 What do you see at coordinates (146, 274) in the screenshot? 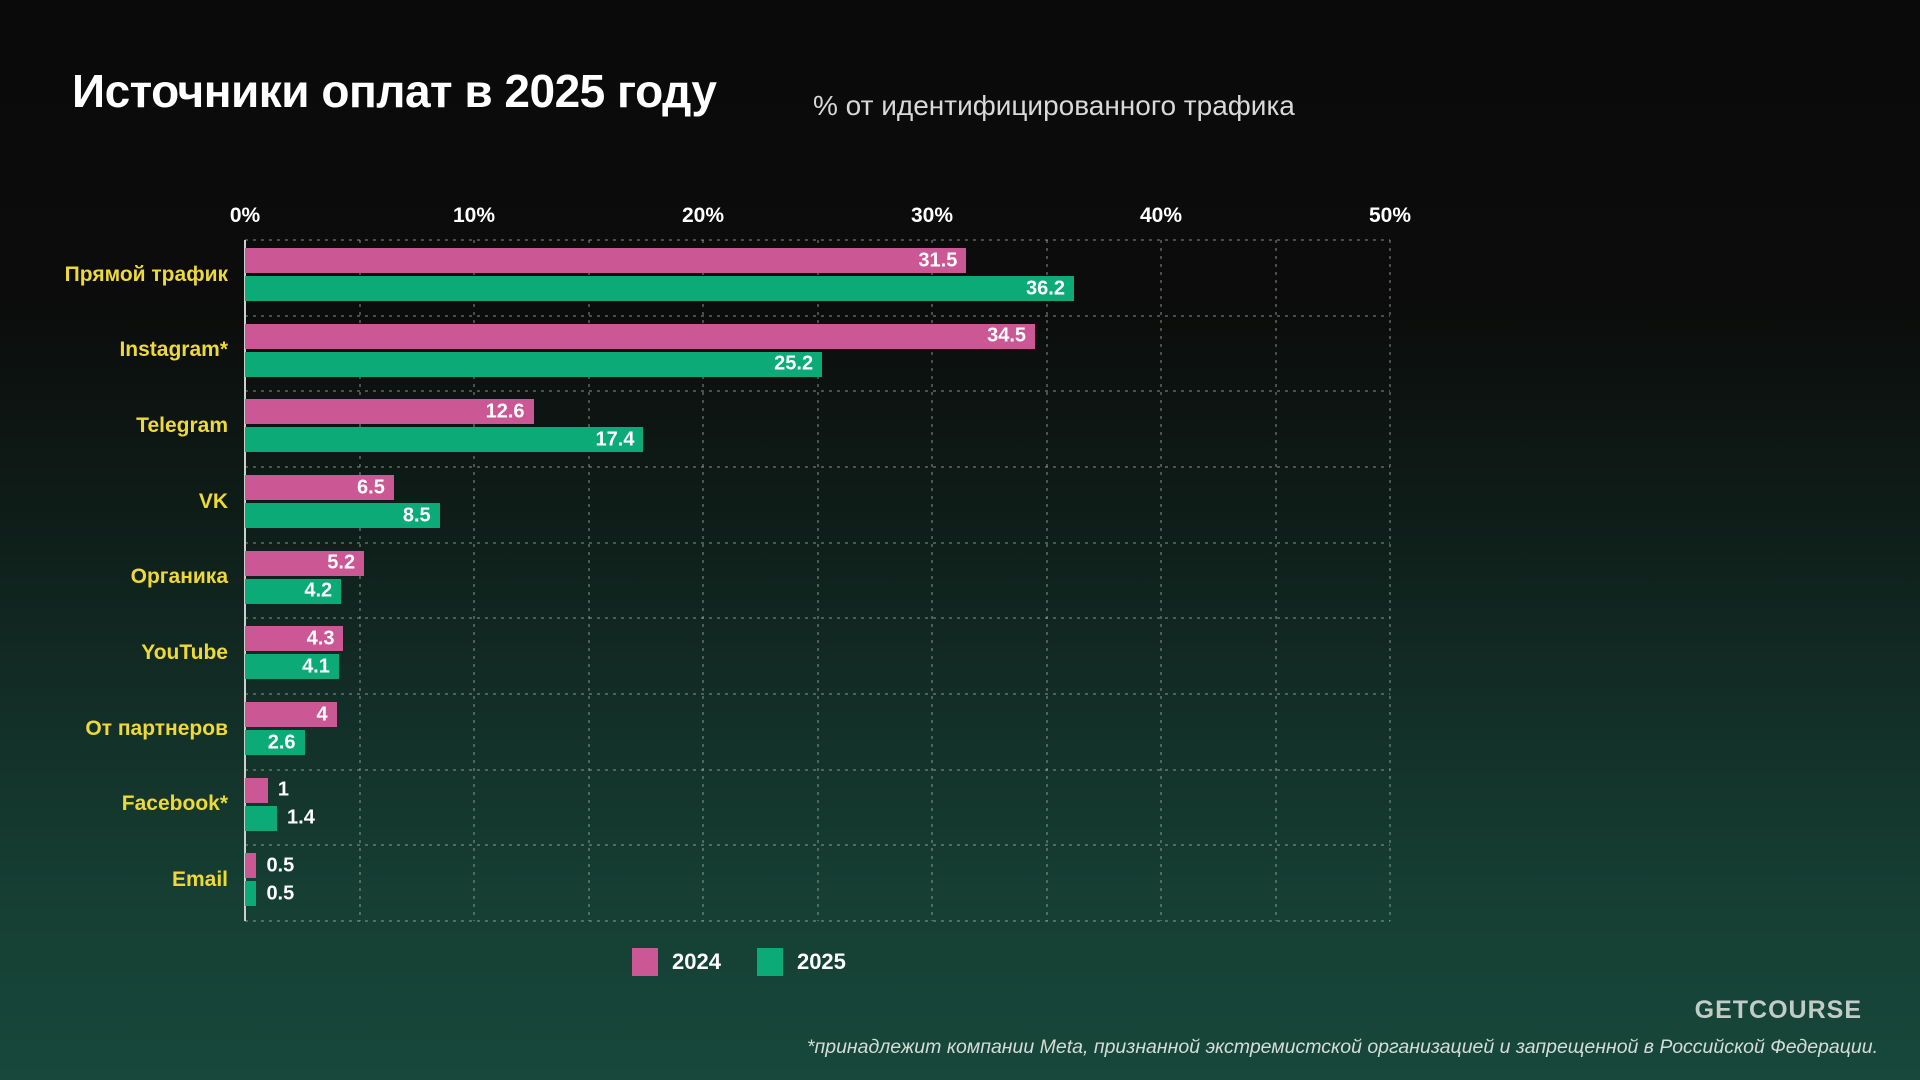
I see `category-label: Прямой трафик` at bounding box center [146, 274].